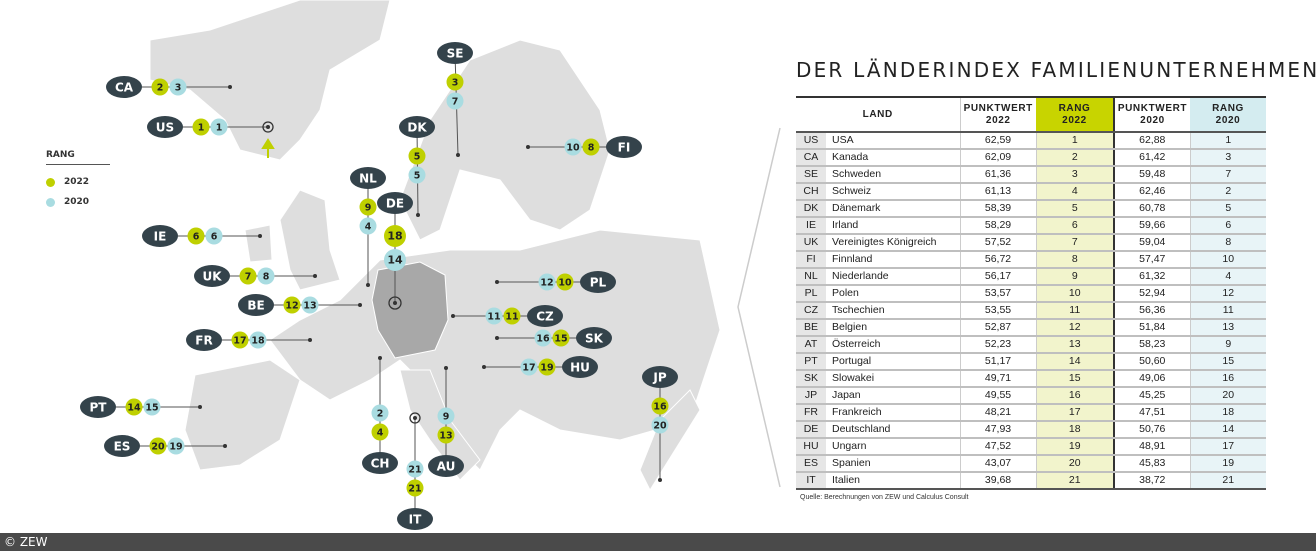  What do you see at coordinates (997, 158) in the screenshot?
I see `score-2022: 62,09` at bounding box center [997, 158].